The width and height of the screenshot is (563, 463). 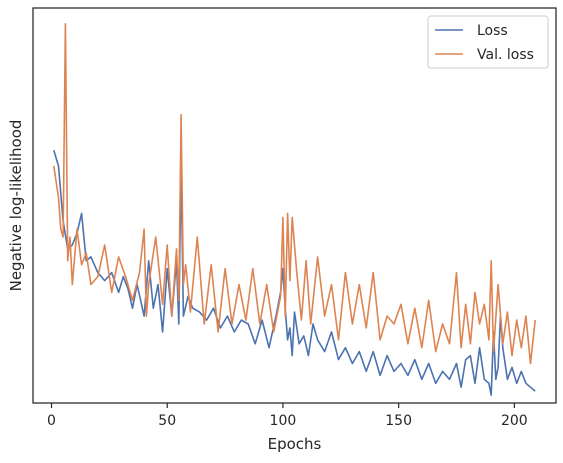 What do you see at coordinates (167, 421) in the screenshot?
I see `x-tick-label: 50` at bounding box center [167, 421].